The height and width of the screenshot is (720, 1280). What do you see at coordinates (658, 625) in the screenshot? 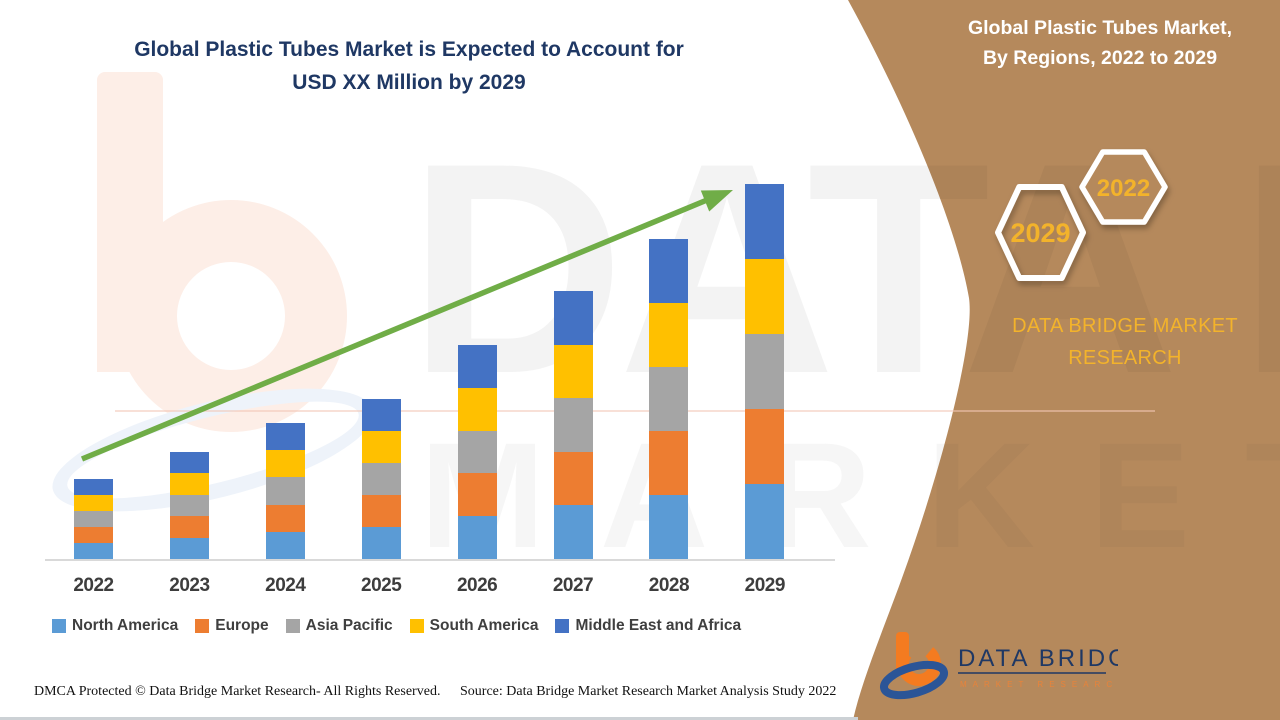
I see `legend-label: Middle East and Africa` at bounding box center [658, 625].